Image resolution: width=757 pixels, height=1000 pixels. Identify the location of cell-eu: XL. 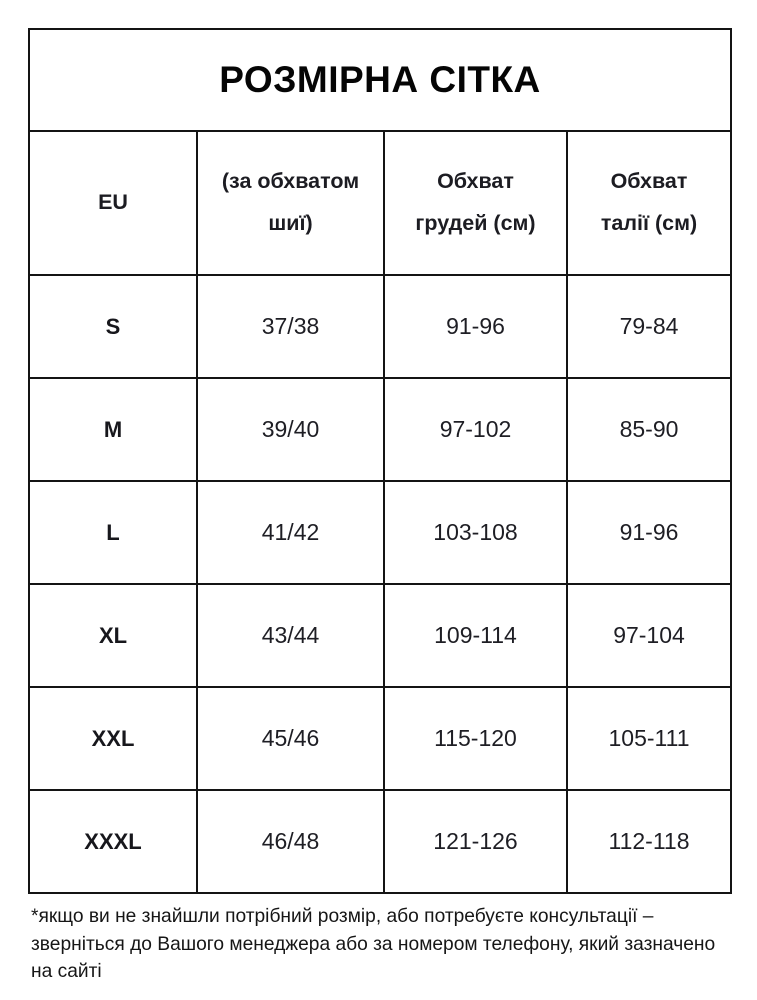
(113, 635).